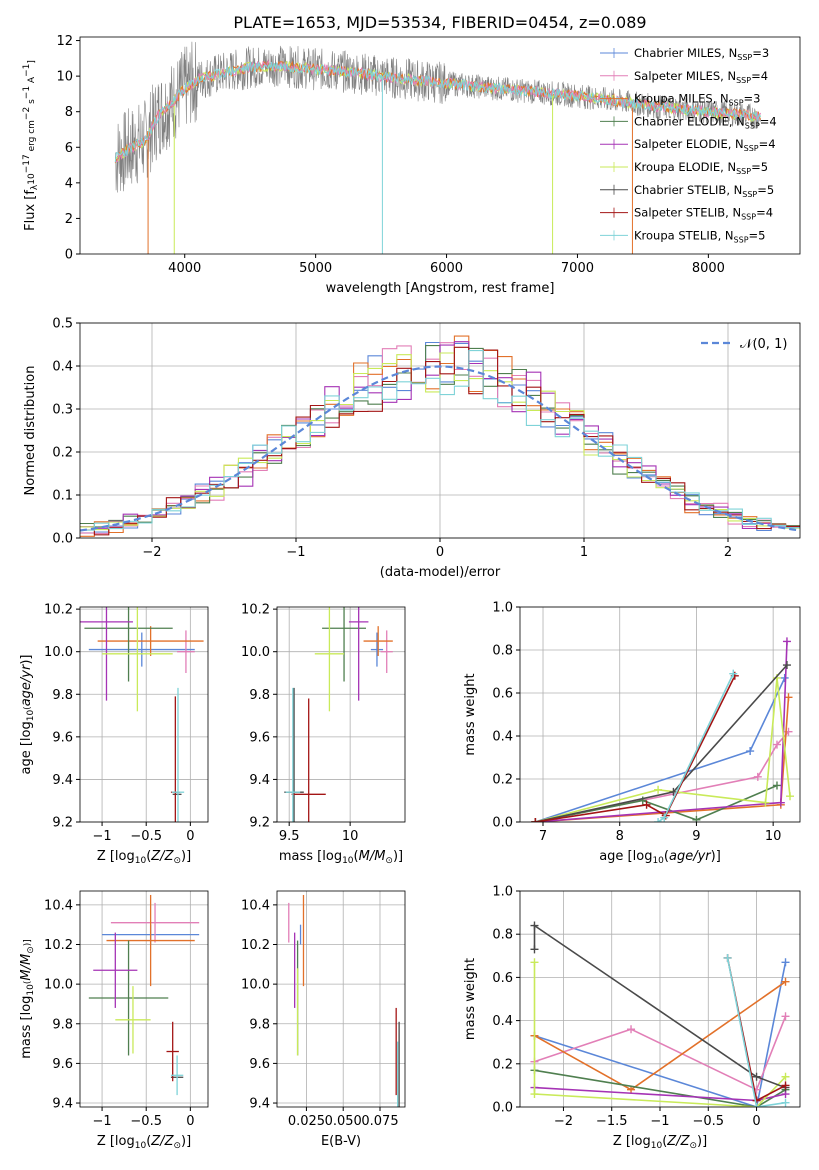 This screenshot has width=819, height=1170. Describe the element at coordinates (343, 1121) in the screenshot. I see `x-tick-label: 0.050` at that location.